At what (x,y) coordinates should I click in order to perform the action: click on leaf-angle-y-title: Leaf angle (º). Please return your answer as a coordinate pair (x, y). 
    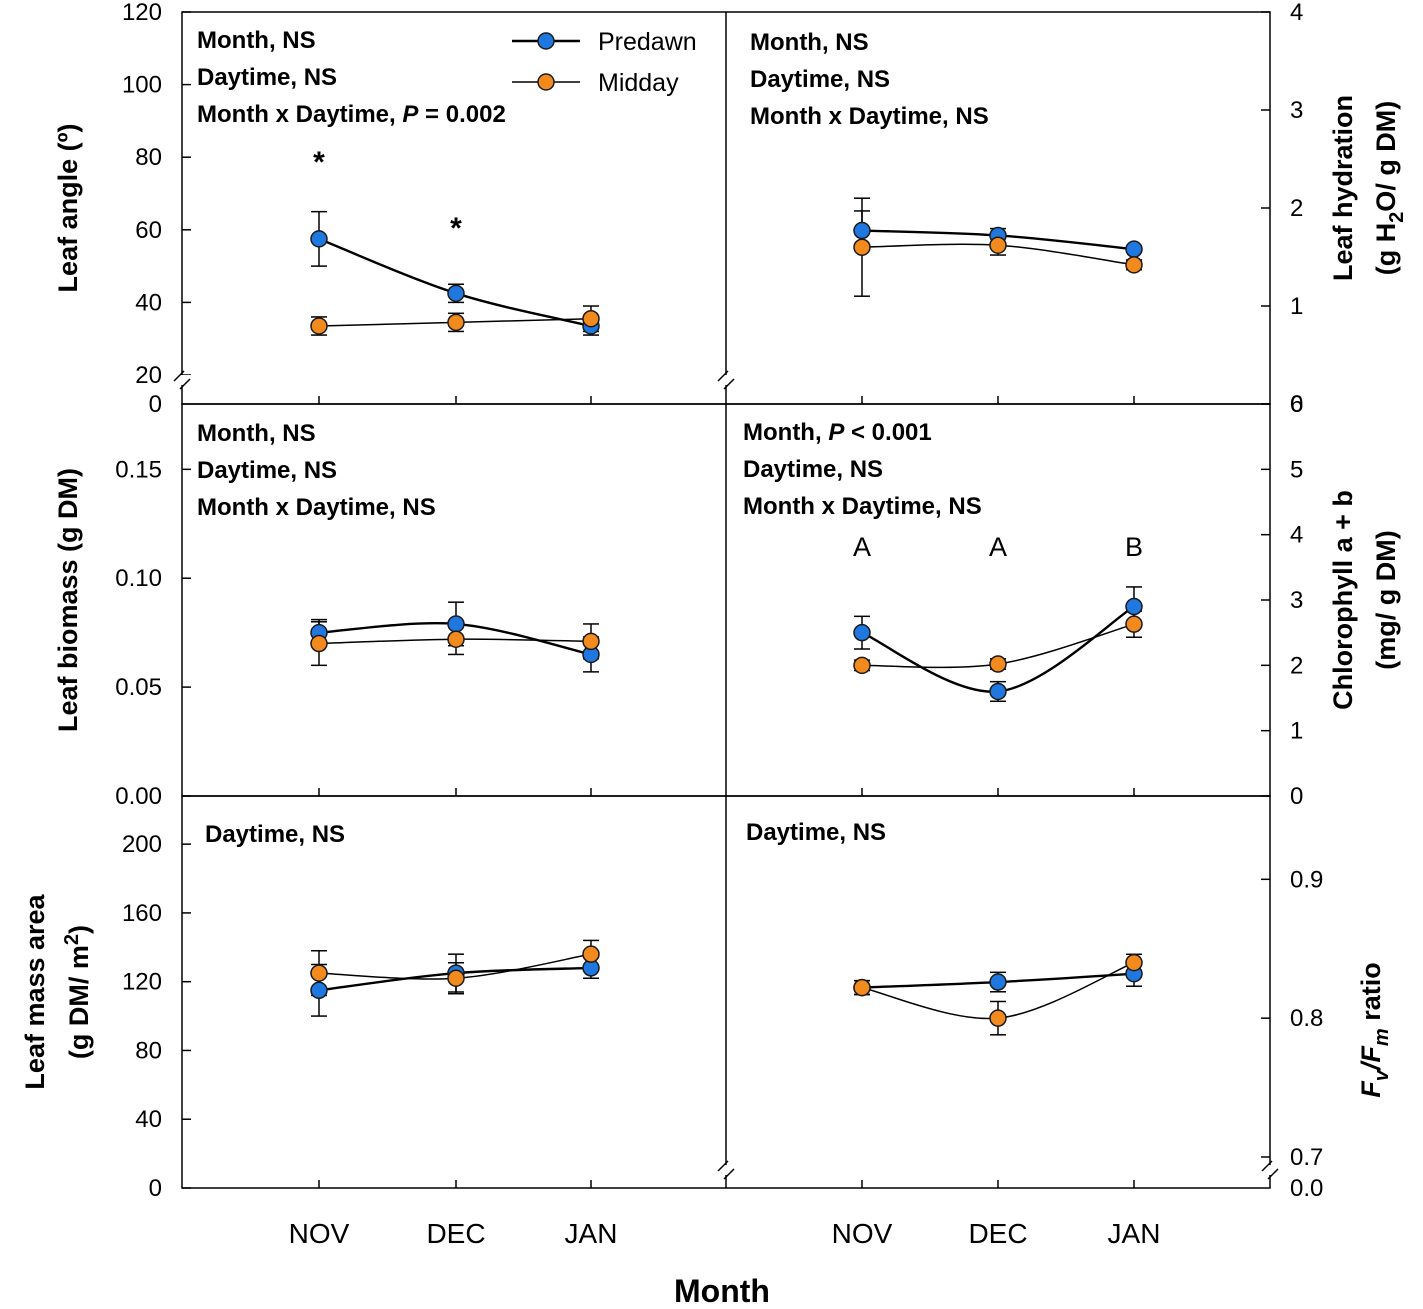
    Looking at the image, I should click on (68, 208).